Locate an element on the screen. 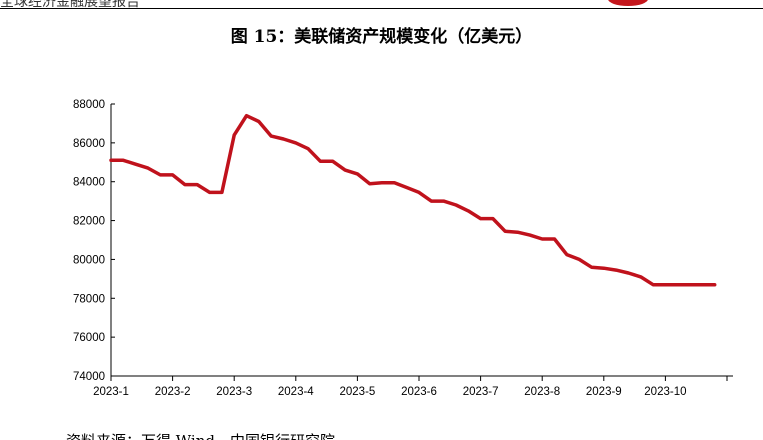 This screenshot has height=440, width=763. y-tick-label: 84000 is located at coordinates (89, 183).